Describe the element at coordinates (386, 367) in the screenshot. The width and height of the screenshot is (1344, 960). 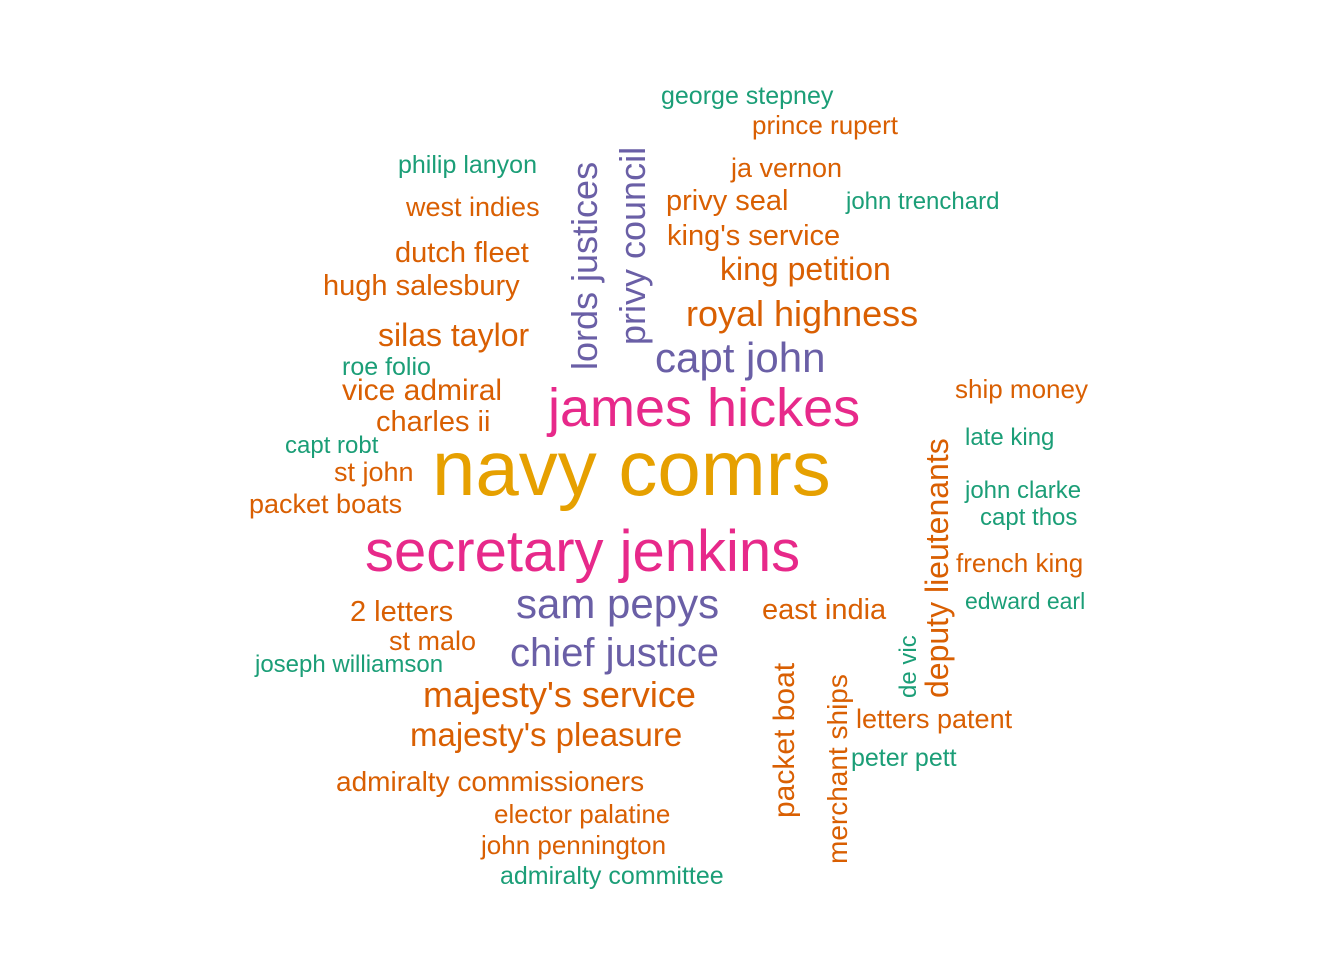
I see `word-roe-folio: roe folio` at that location.